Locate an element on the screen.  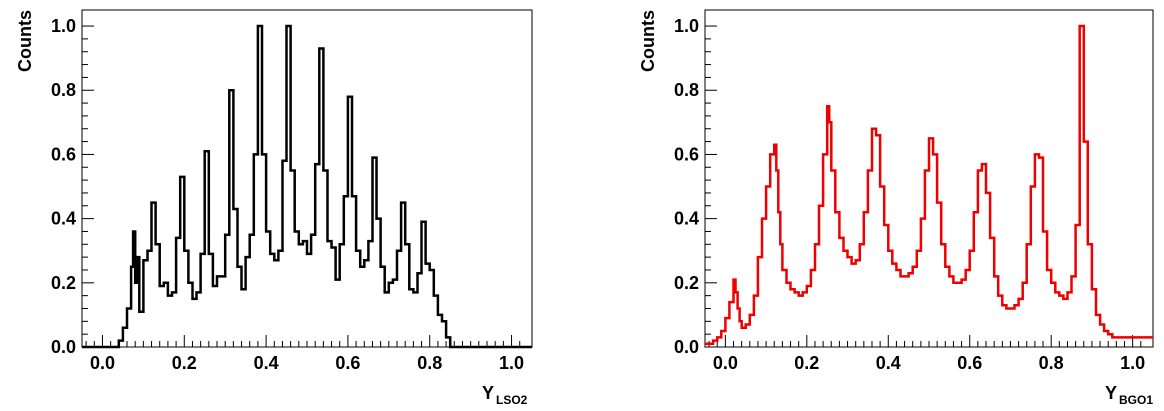
x-axis-title-subscript: LSO2 is located at coordinates (512, 400).